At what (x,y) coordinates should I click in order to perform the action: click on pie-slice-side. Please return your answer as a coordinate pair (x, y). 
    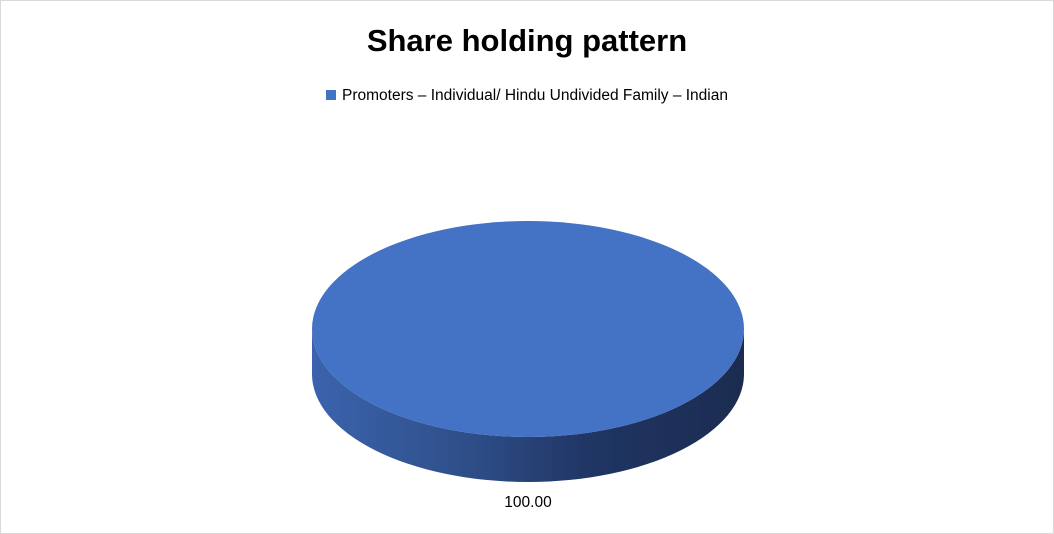
    Looking at the image, I should click on (528, 405).